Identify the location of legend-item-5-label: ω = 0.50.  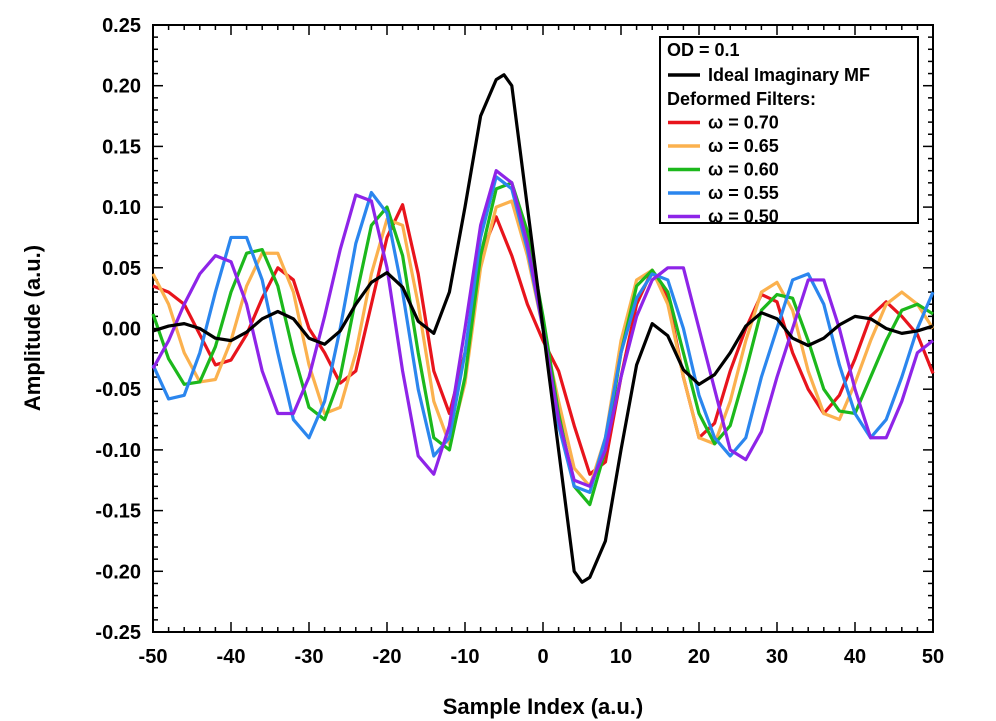
(743, 217).